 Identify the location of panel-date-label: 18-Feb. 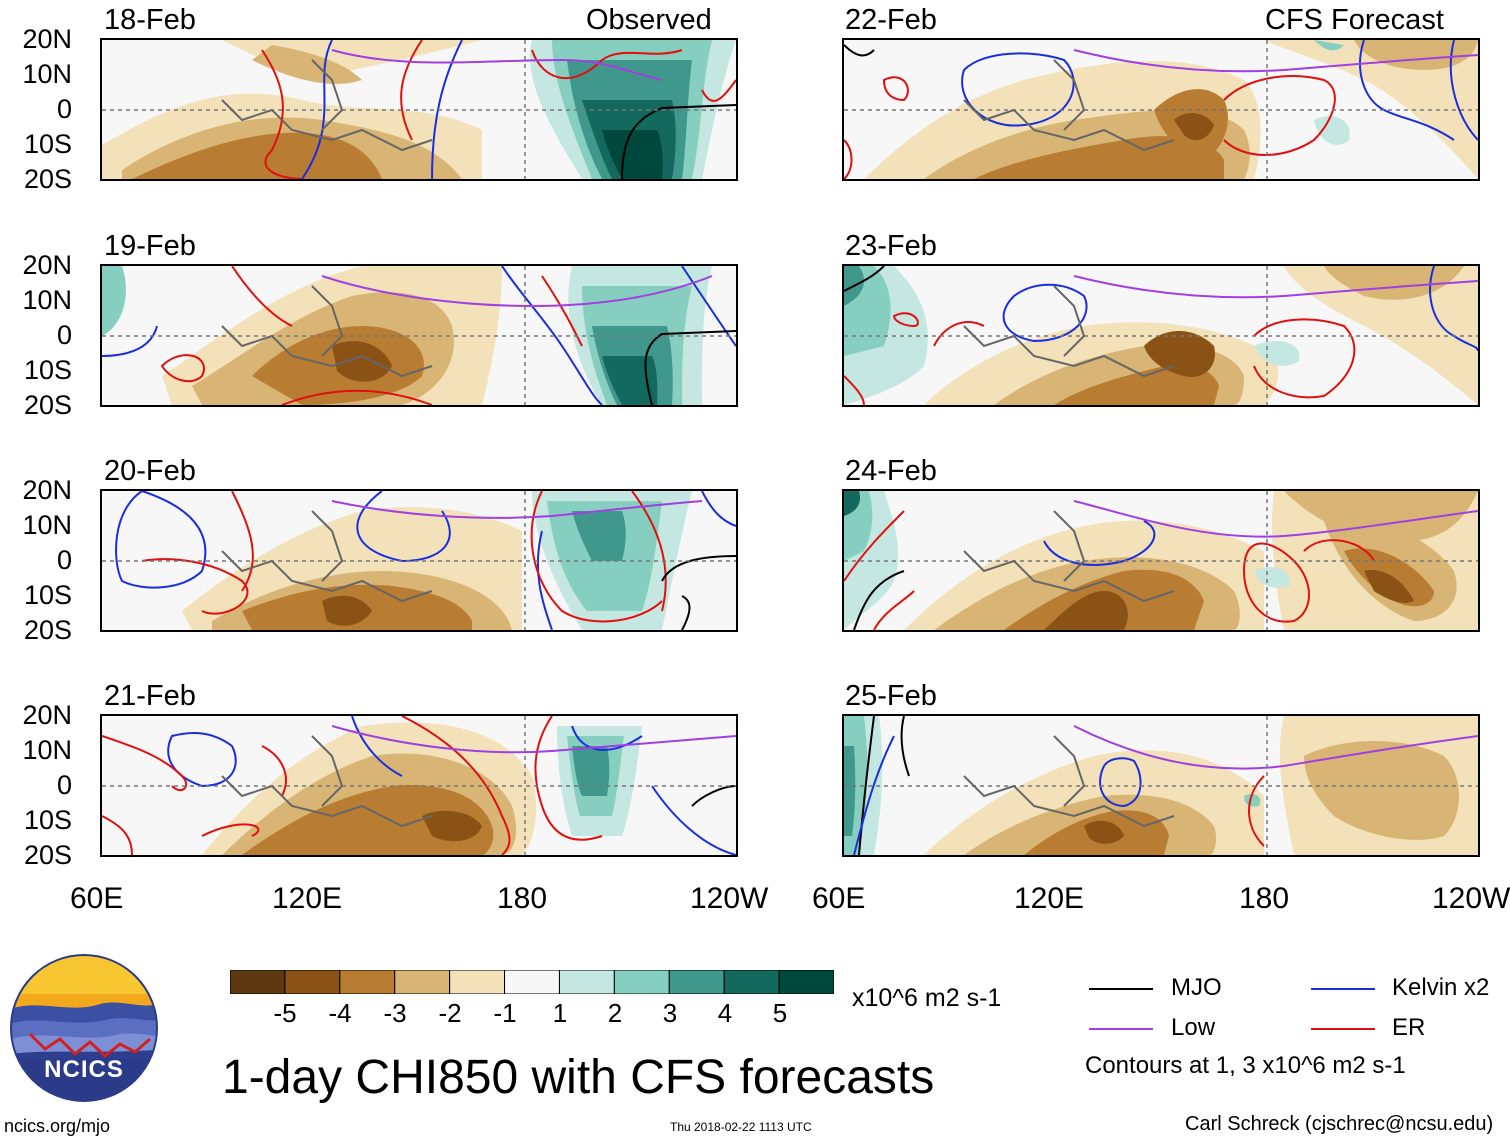
(150, 20).